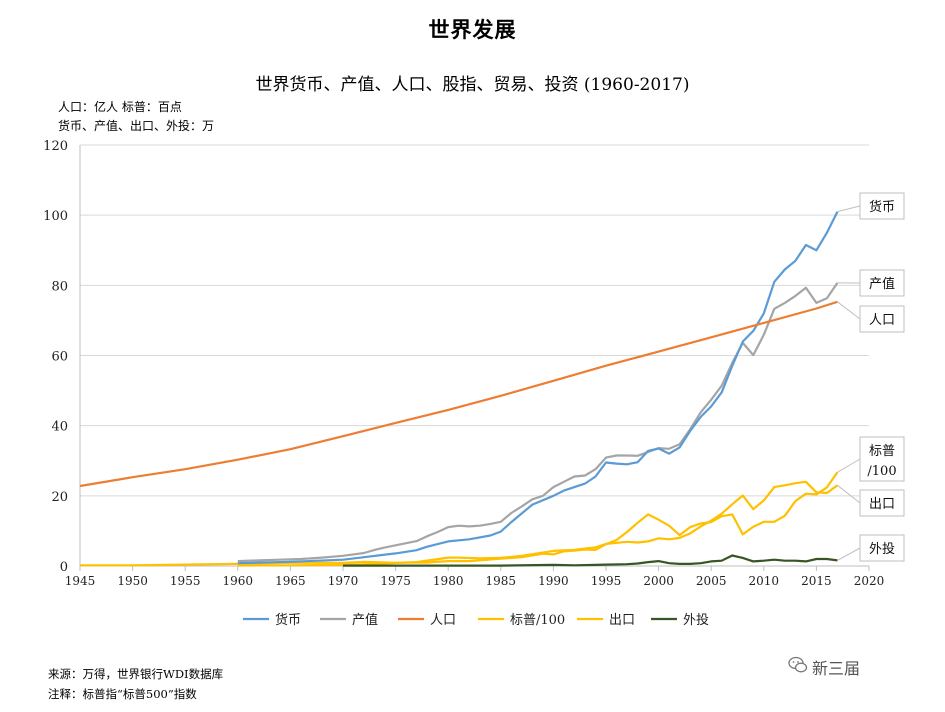 The width and height of the screenshot is (945, 712). What do you see at coordinates (882, 451) in the screenshot?
I see `callout-label: 标普` at bounding box center [882, 451].